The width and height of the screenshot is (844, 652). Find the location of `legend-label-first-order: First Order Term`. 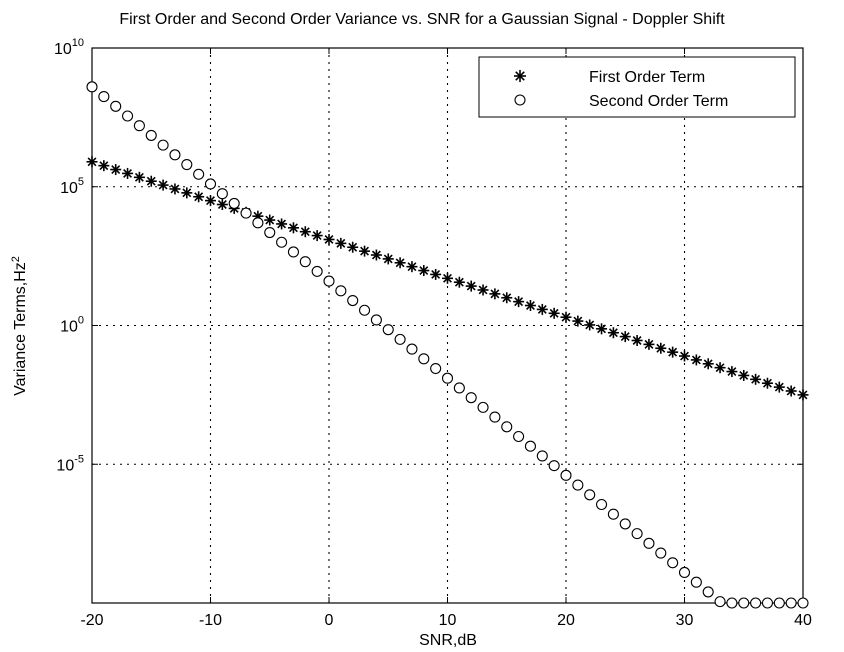

legend-label-first-order: First Order Term is located at coordinates (647, 77).